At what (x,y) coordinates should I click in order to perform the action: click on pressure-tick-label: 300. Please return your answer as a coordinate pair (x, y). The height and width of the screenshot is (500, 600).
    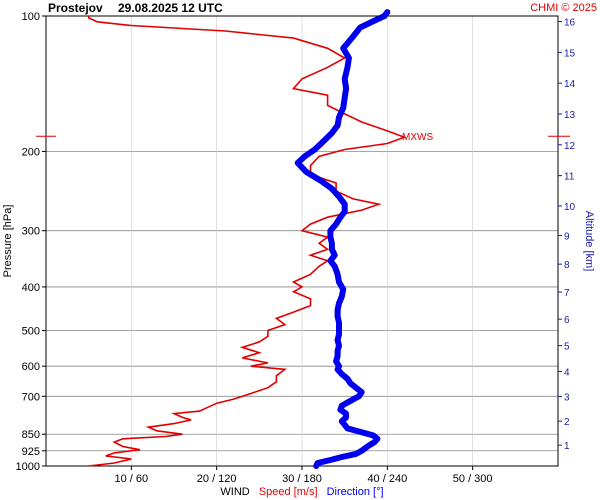
    Looking at the image, I should click on (31, 232).